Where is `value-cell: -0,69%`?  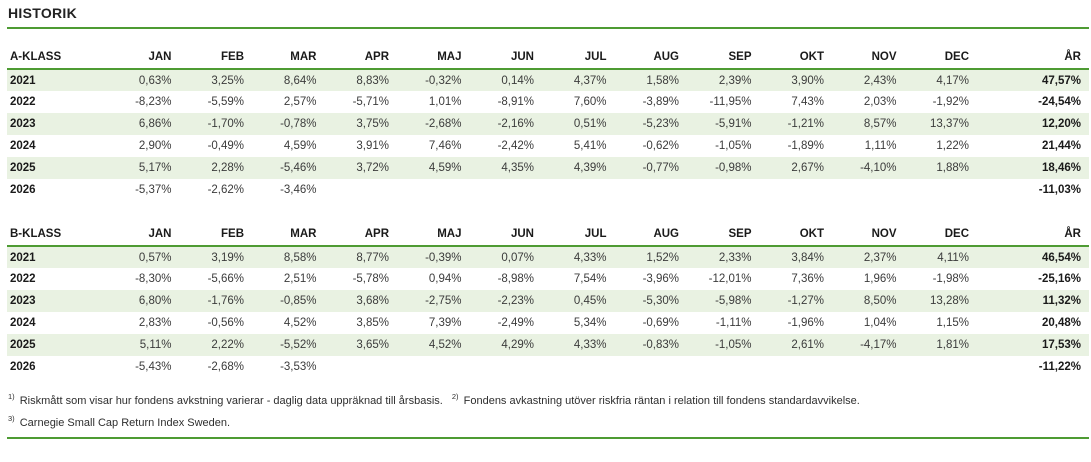
value-cell: -0,69% is located at coordinates (660, 323).